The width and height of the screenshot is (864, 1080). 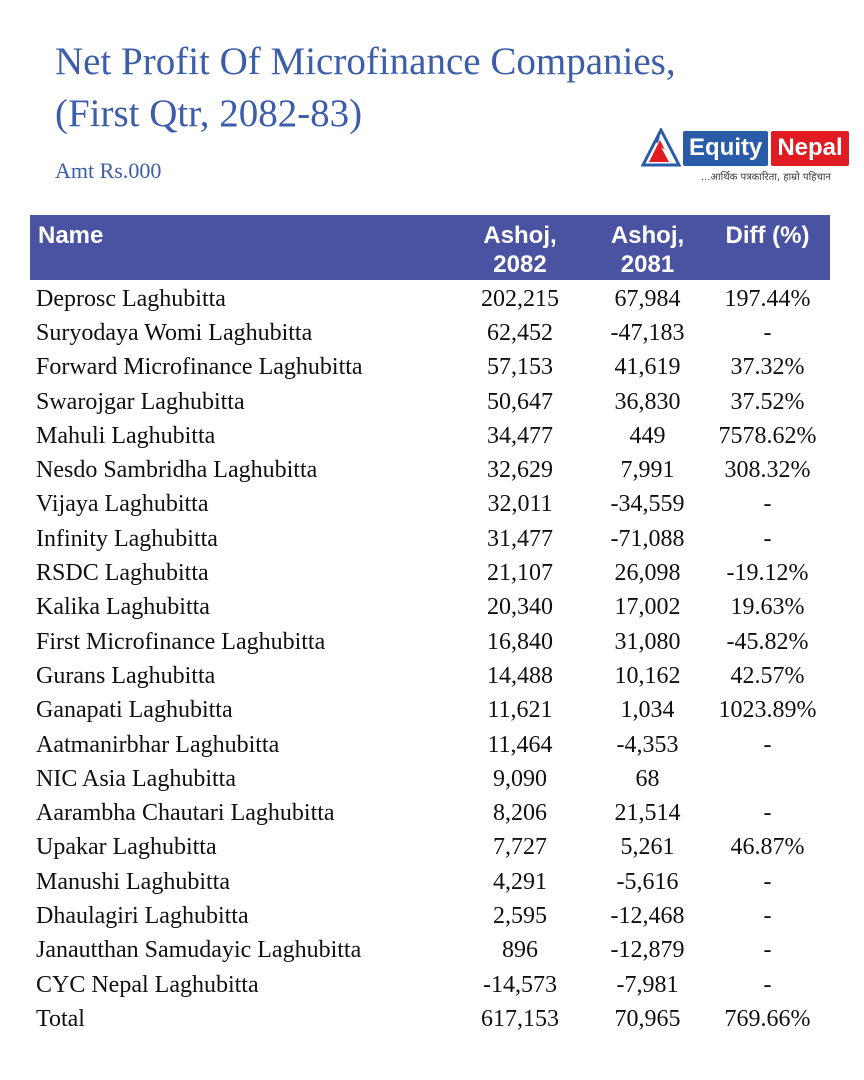 I want to click on ashoj-2082-cell: 50,647, so click(x=520, y=401).